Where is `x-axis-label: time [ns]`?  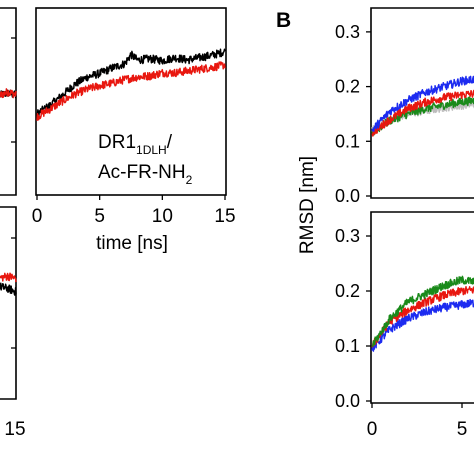
x-axis-label: time [ns] is located at coordinates (132, 243).